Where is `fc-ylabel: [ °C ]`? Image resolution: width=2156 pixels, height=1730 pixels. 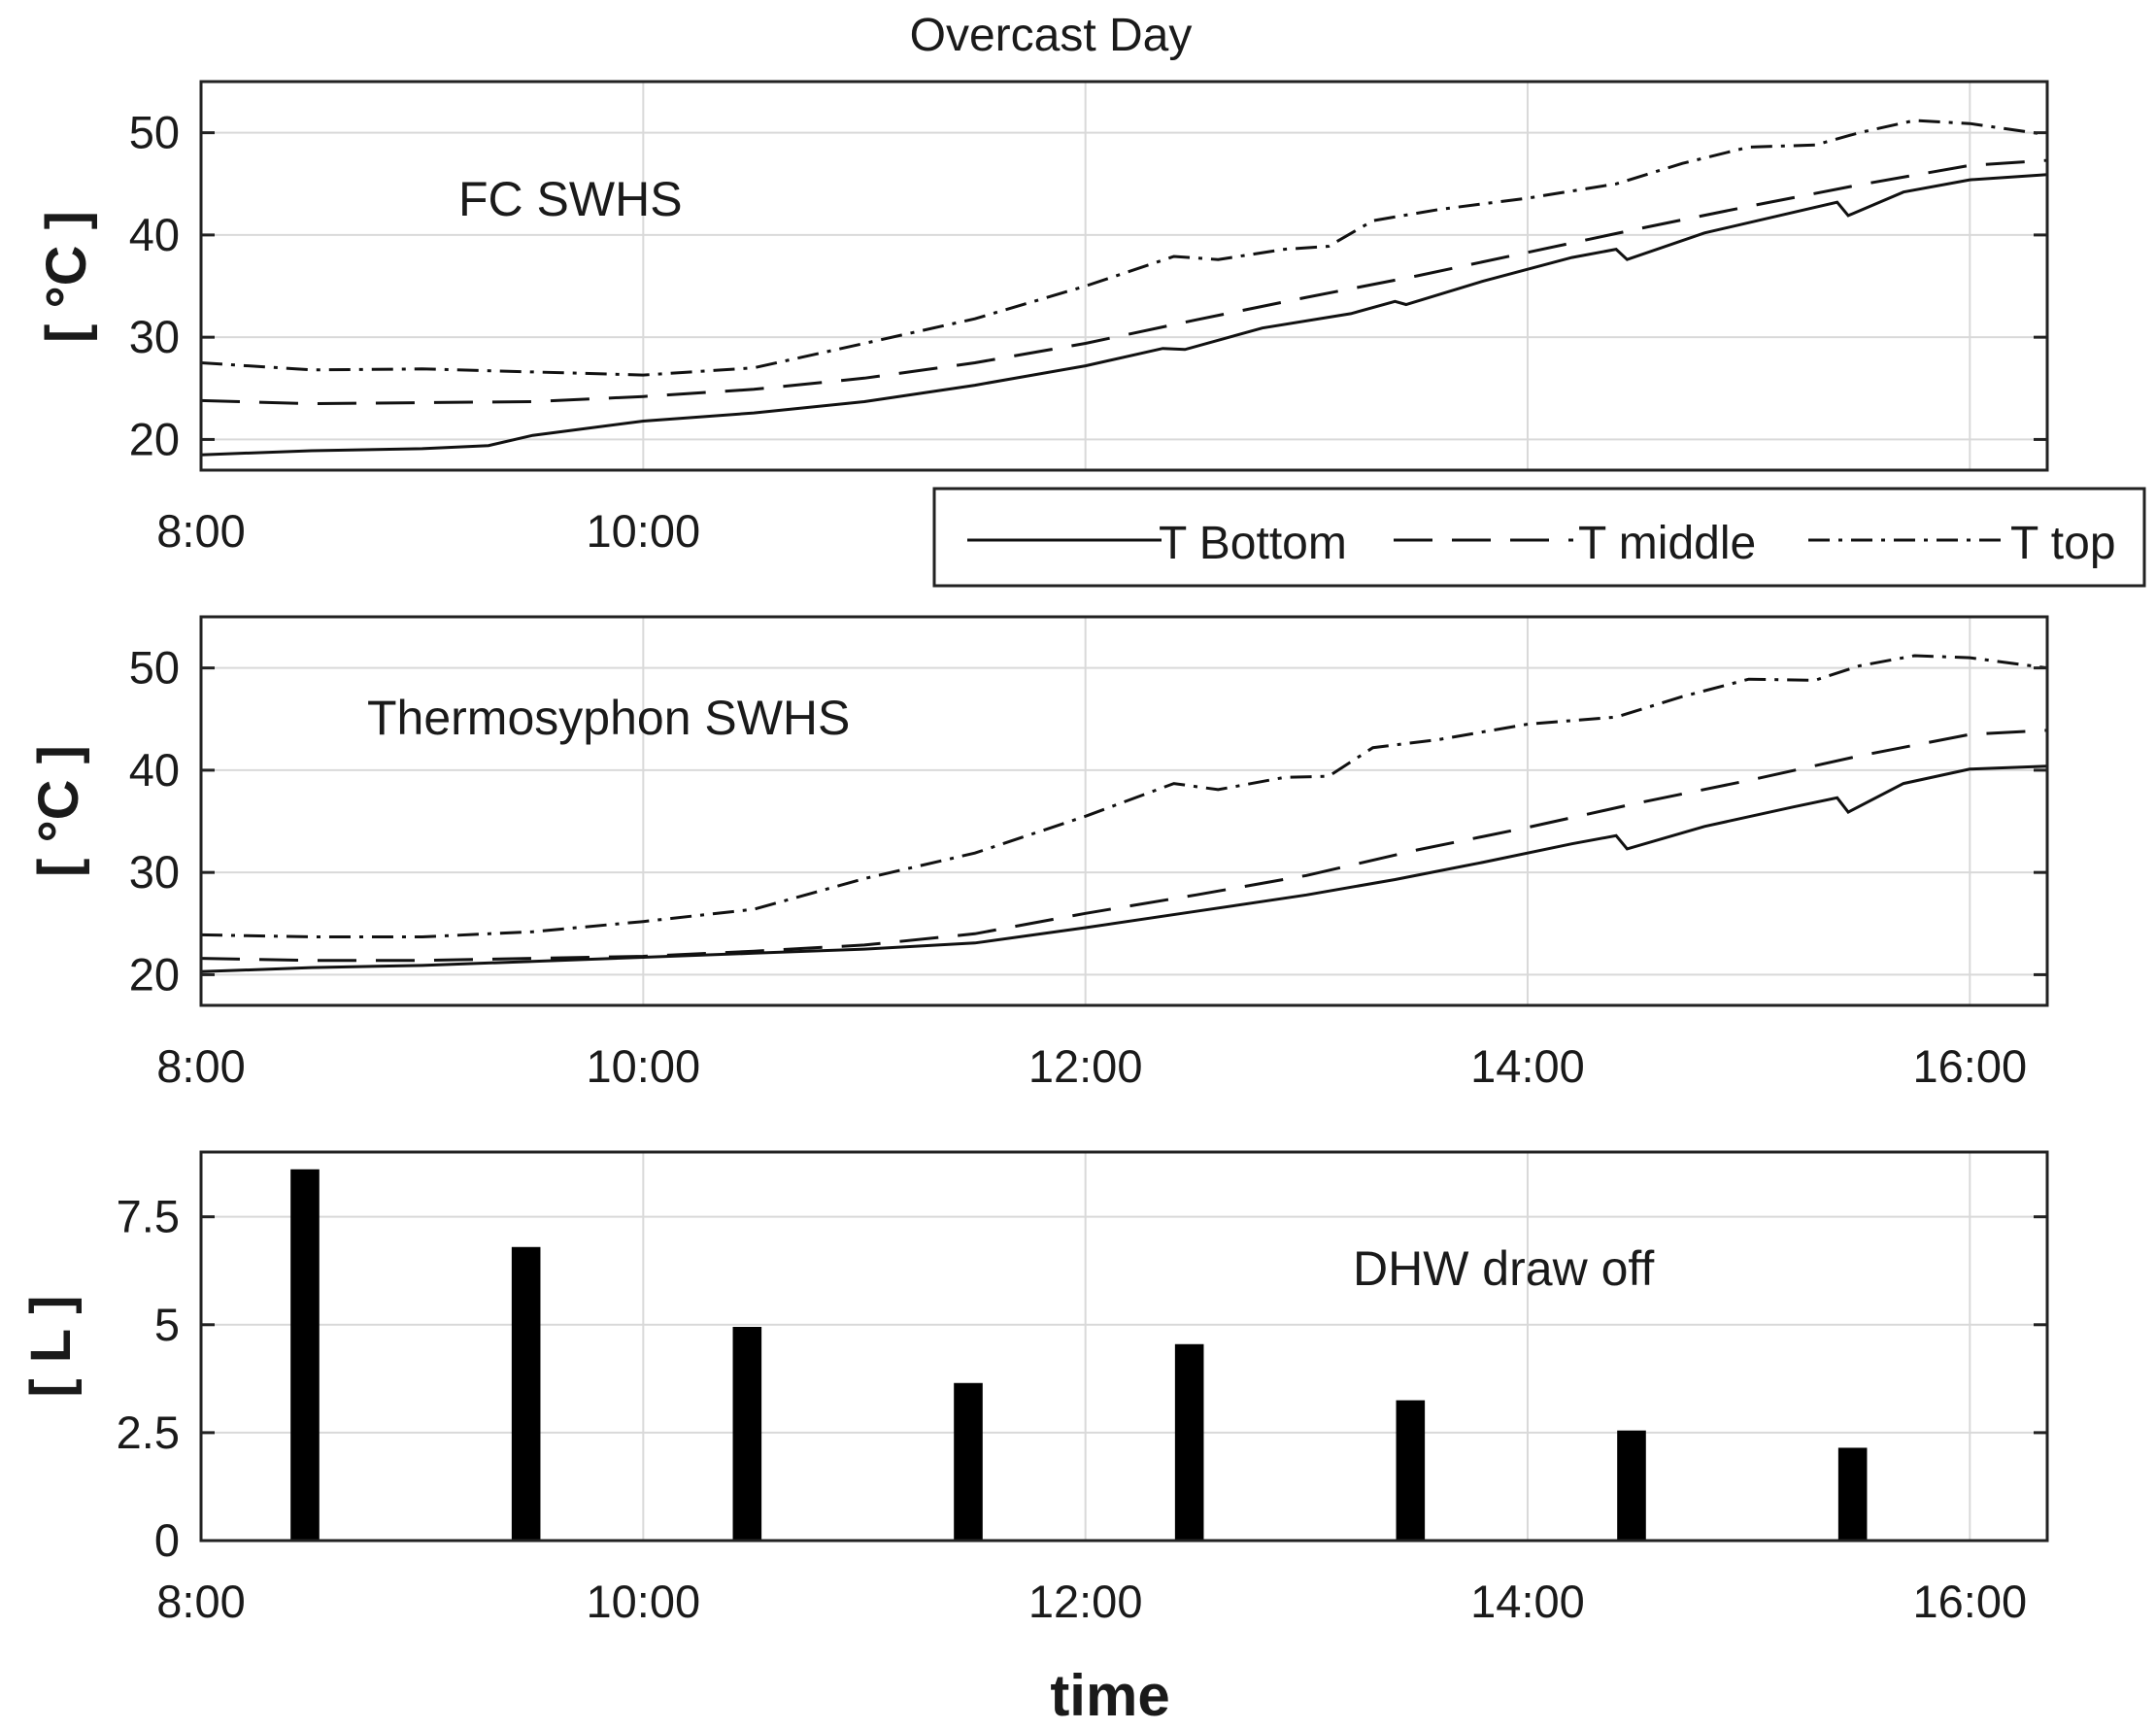 fc-ylabel: [ °C ] is located at coordinates (66, 277).